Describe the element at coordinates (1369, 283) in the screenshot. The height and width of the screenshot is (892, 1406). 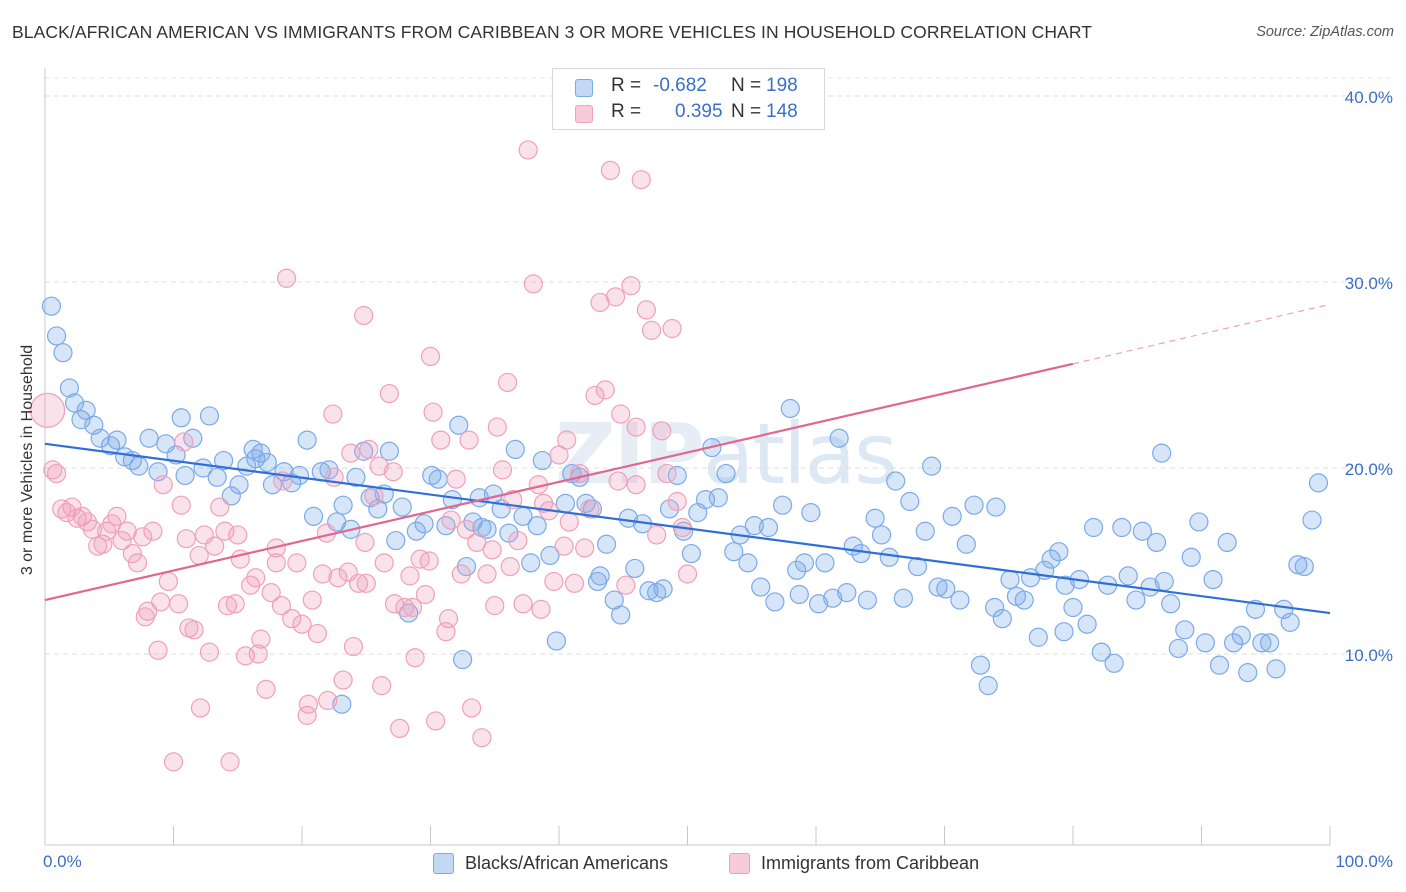
I see `y-tick-label: 30.0%` at that location.